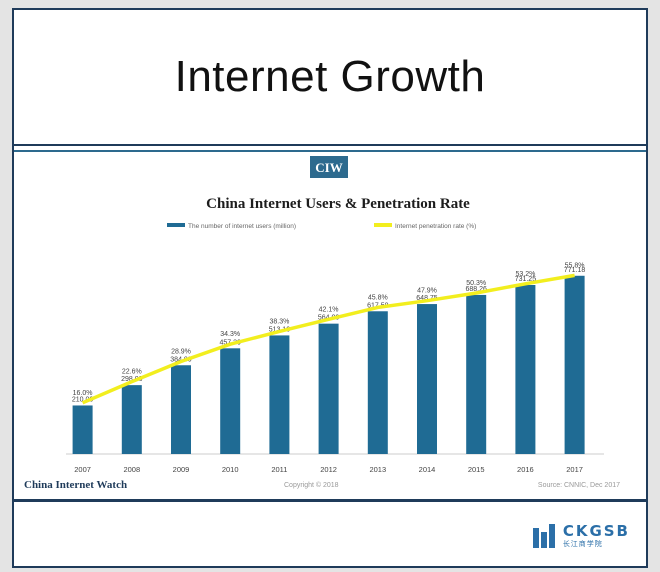 The height and width of the screenshot is (572, 660). What do you see at coordinates (575, 265) in the screenshot?
I see `line-value-label: 55.8%` at bounding box center [575, 265].